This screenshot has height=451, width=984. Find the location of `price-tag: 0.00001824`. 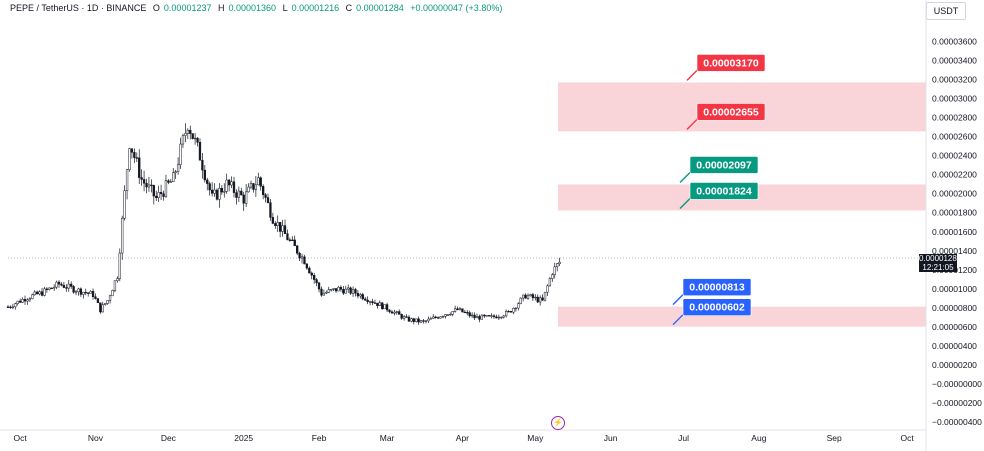

price-tag: 0.00001824 is located at coordinates (719, 195).